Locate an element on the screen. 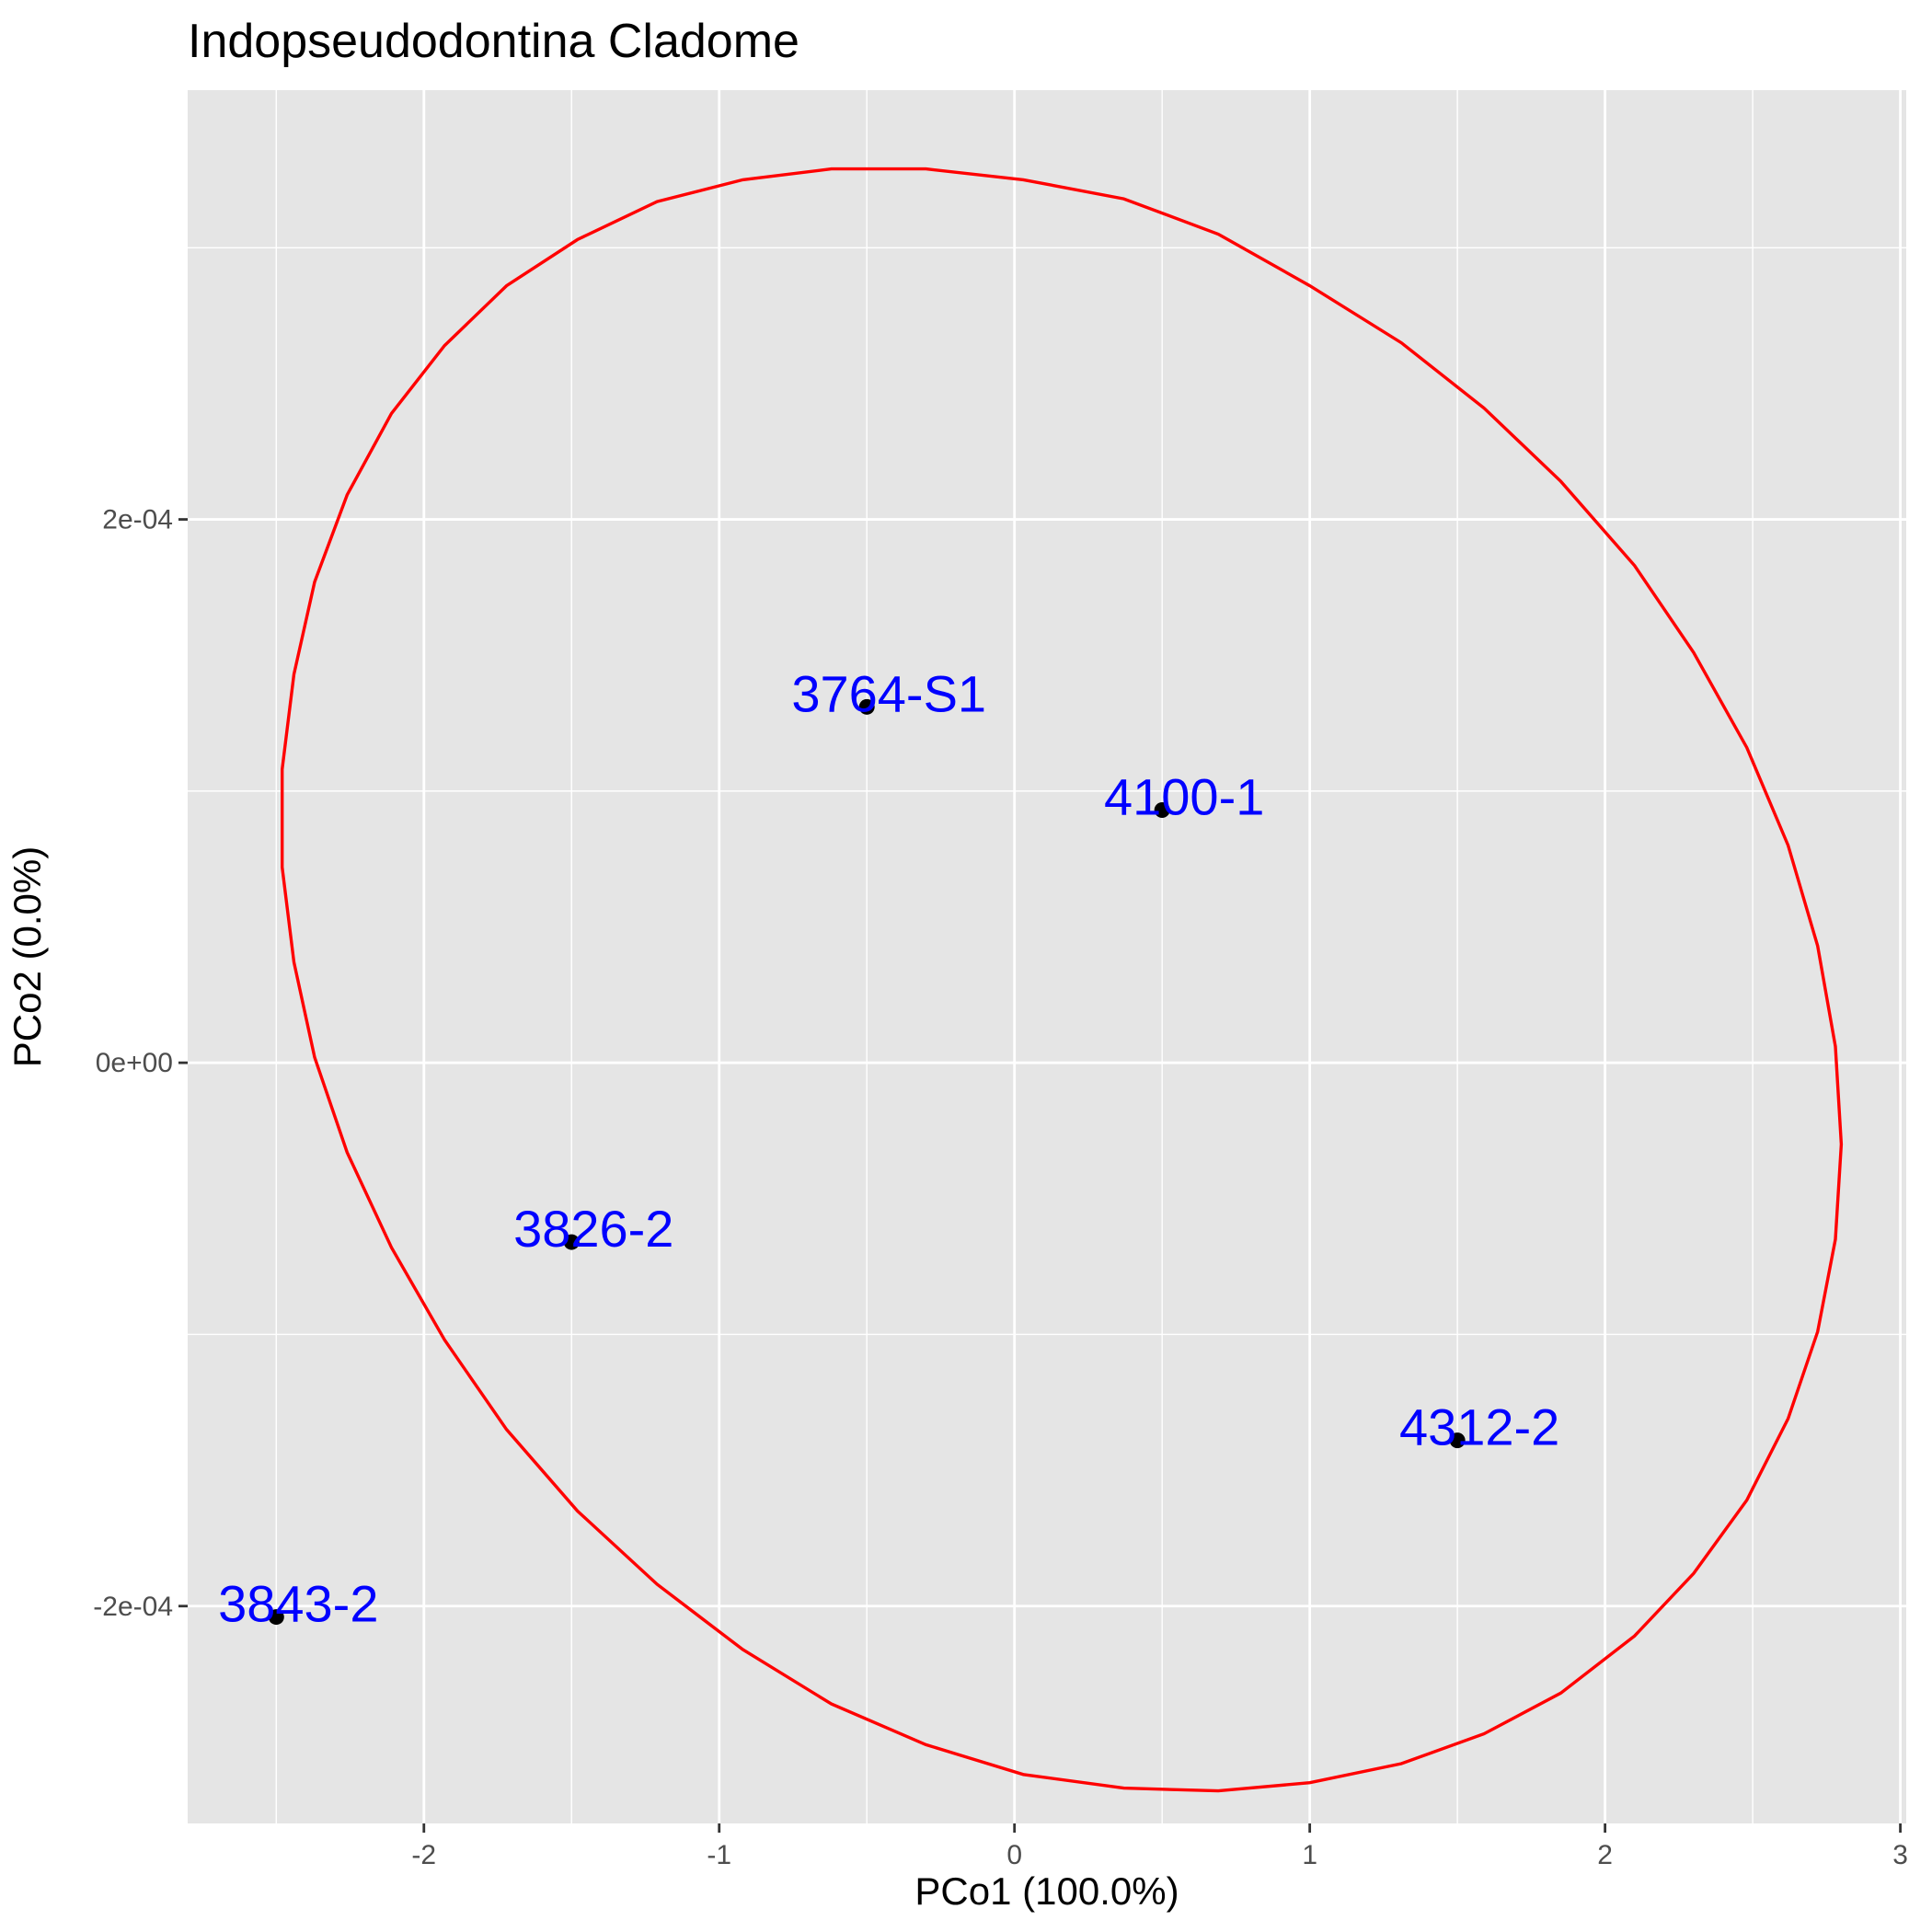  point-label-4100-1: 4100-1 is located at coordinates (1184, 797).